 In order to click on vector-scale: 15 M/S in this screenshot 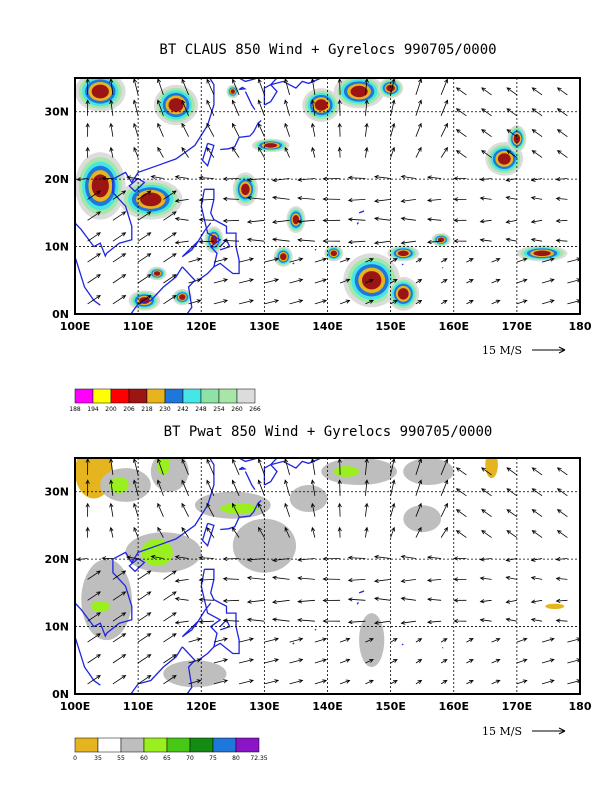, I will do `click(524, 731)`.